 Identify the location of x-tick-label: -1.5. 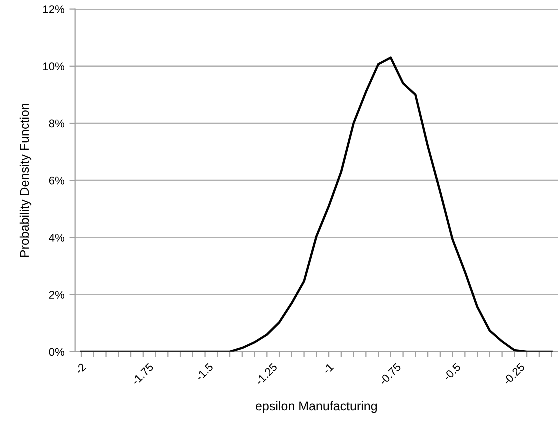
(204, 372).